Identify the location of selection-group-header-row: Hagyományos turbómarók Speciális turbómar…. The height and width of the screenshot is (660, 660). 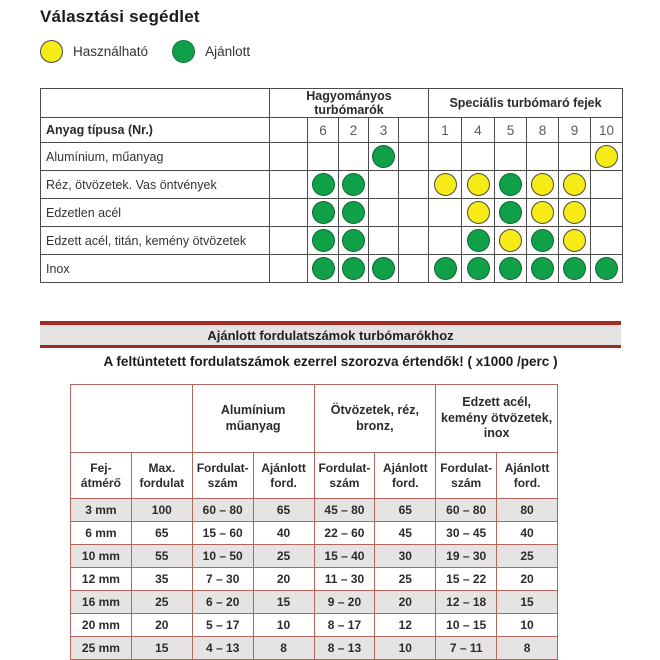
(332, 103).